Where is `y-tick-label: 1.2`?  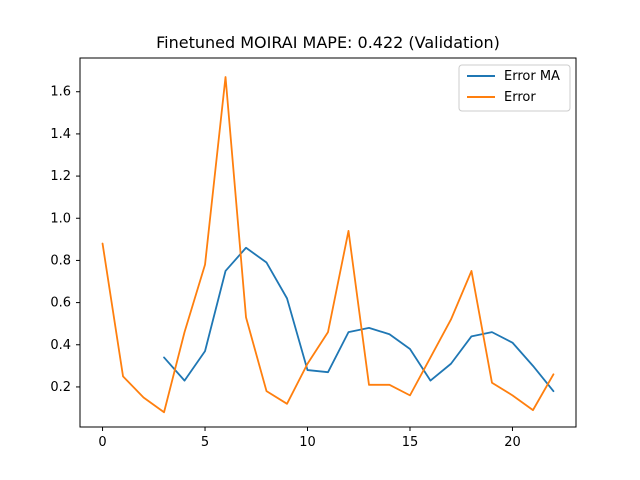
y-tick-label: 1.2 is located at coordinates (60, 176).